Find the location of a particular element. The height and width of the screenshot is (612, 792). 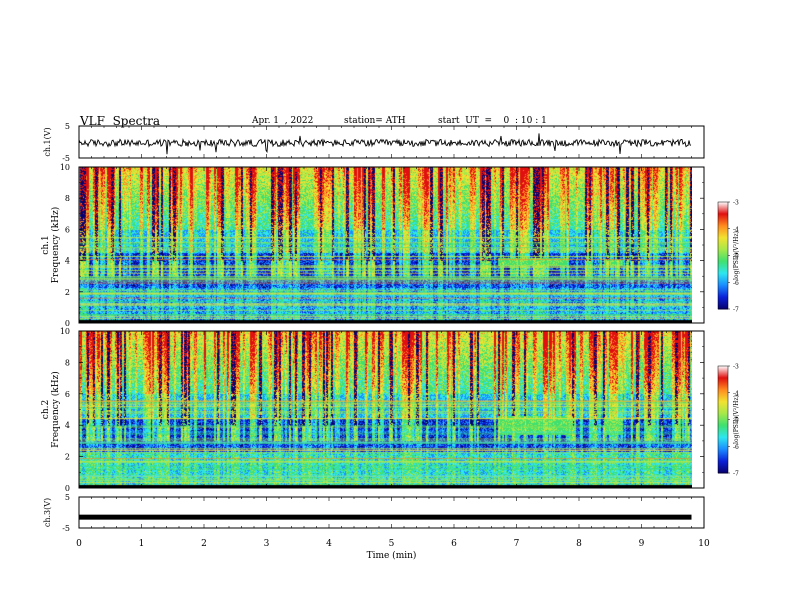

colorbar-tick-p3-3: -6 is located at coordinates (736, 447).